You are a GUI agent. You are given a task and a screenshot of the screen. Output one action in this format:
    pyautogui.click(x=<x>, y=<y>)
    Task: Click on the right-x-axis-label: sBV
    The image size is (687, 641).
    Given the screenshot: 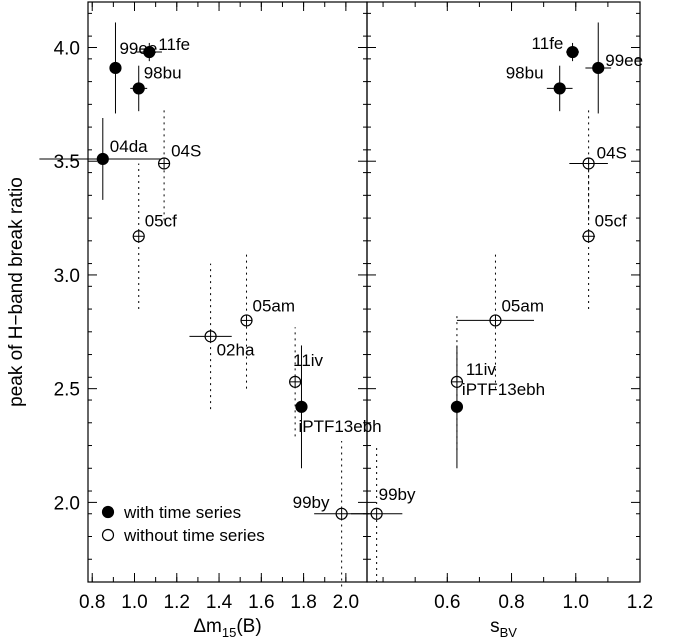 What is the action you would take?
    pyautogui.click(x=503, y=628)
    